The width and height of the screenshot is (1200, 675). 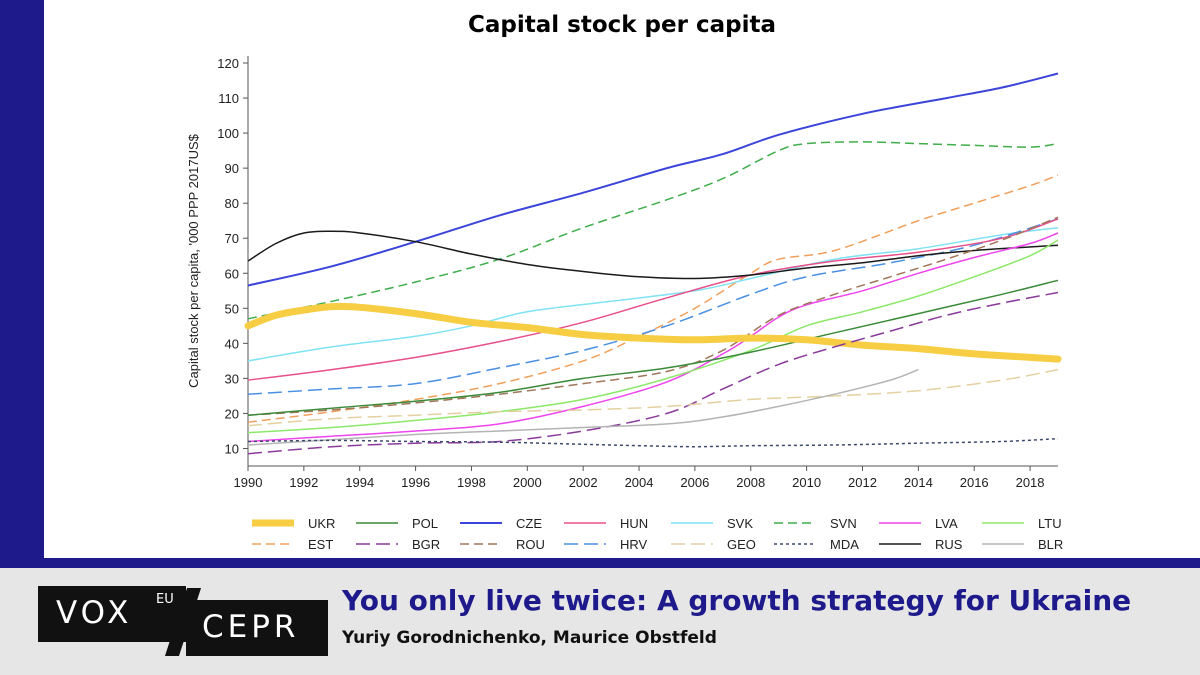 I want to click on x-tick-label: 2008, so click(x=750, y=482).